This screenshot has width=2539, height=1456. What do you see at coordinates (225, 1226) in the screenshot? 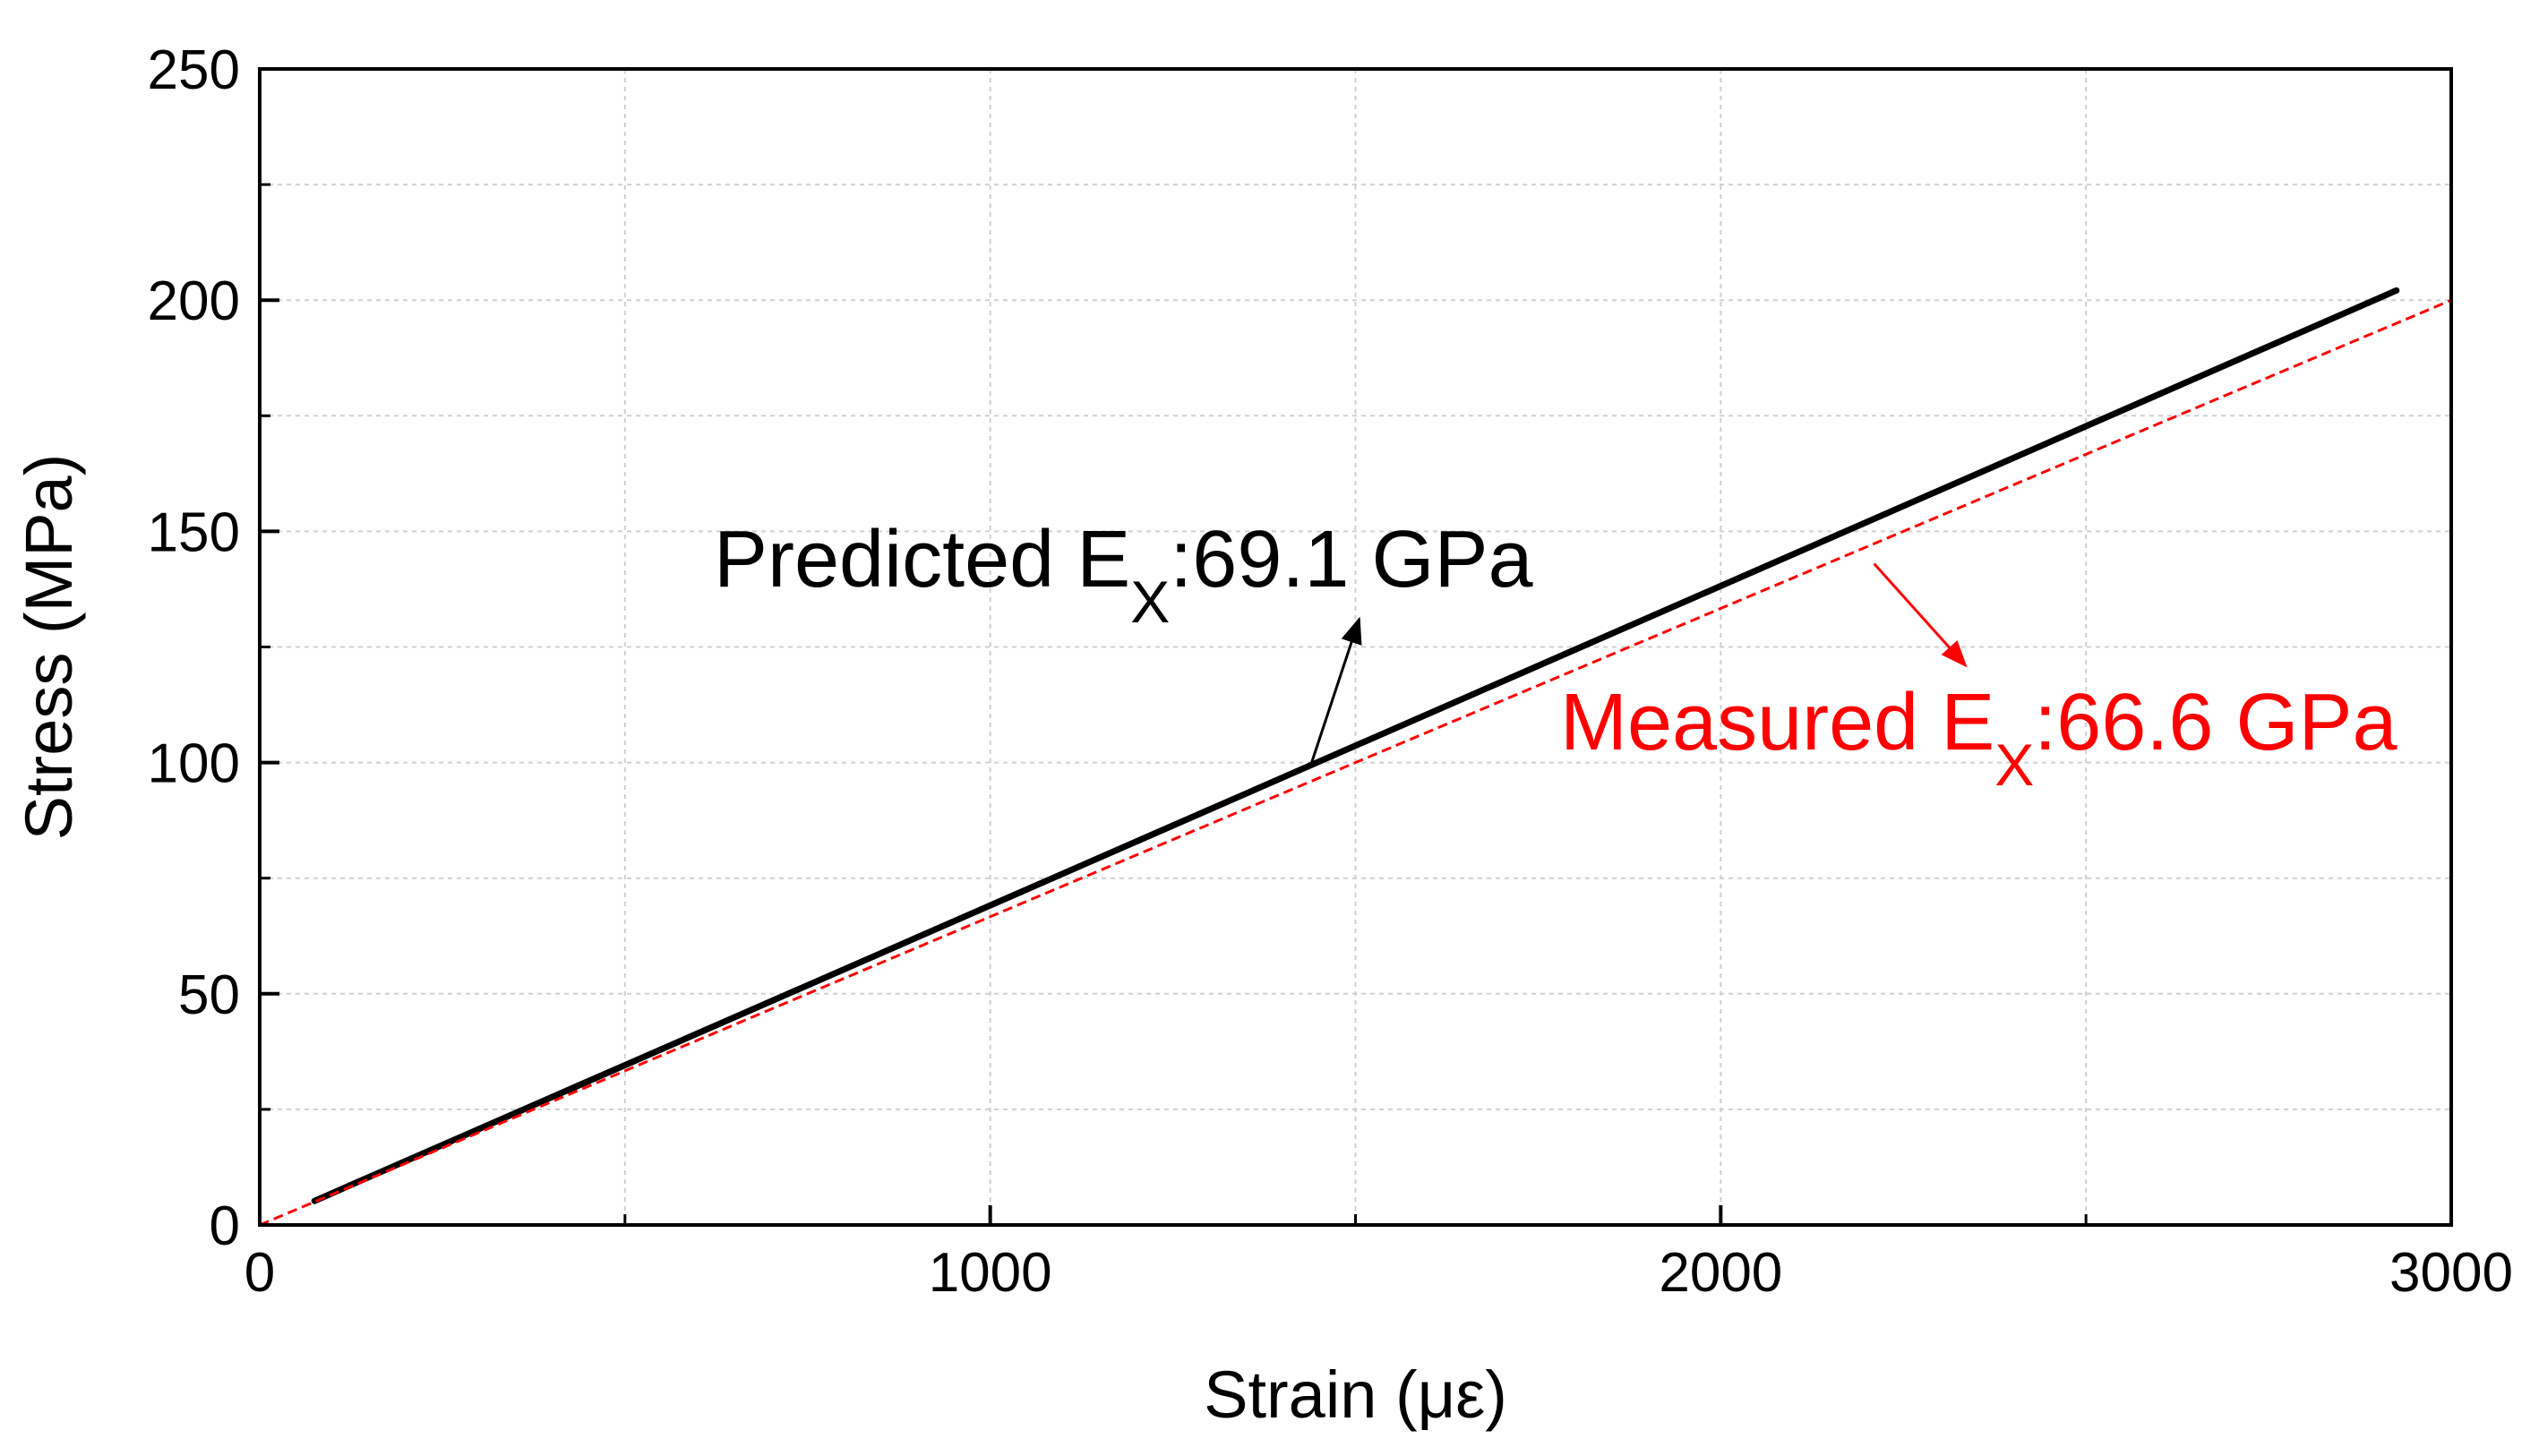
I see `y-tick-label: 0` at bounding box center [225, 1226].